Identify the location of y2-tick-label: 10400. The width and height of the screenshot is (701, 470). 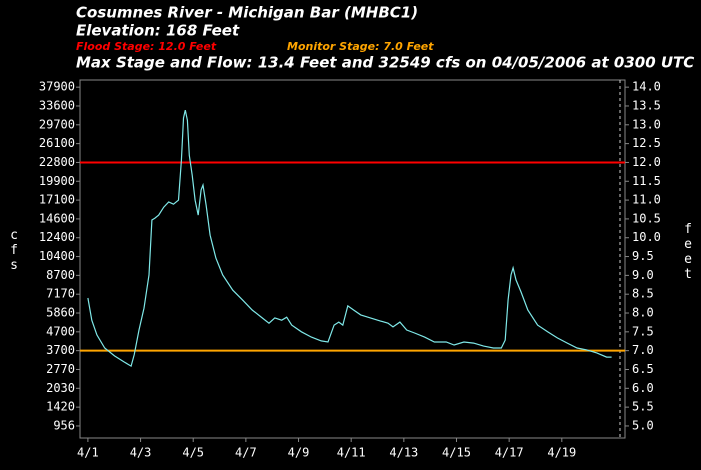
(57, 256).